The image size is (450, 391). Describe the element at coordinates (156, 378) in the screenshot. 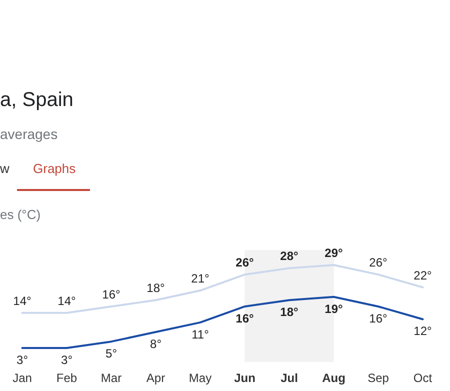

I see `x-tick-label: Apr` at that location.